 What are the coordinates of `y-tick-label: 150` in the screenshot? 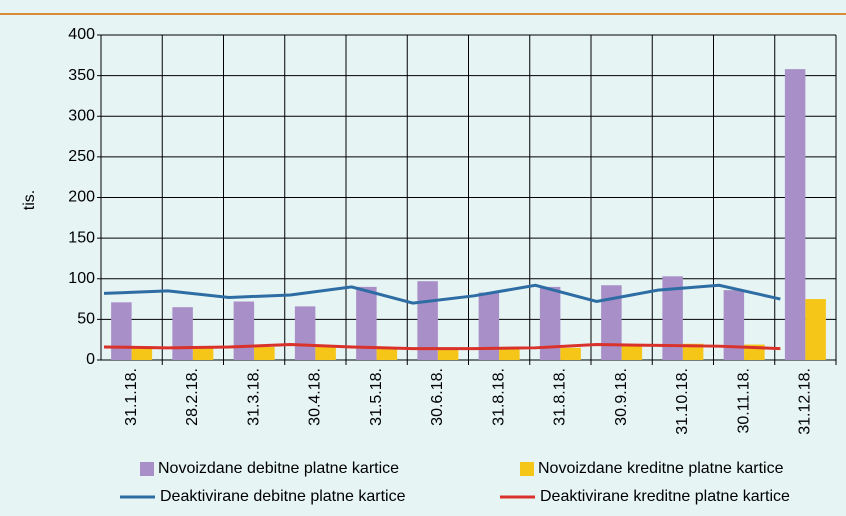 It's located at (81, 237).